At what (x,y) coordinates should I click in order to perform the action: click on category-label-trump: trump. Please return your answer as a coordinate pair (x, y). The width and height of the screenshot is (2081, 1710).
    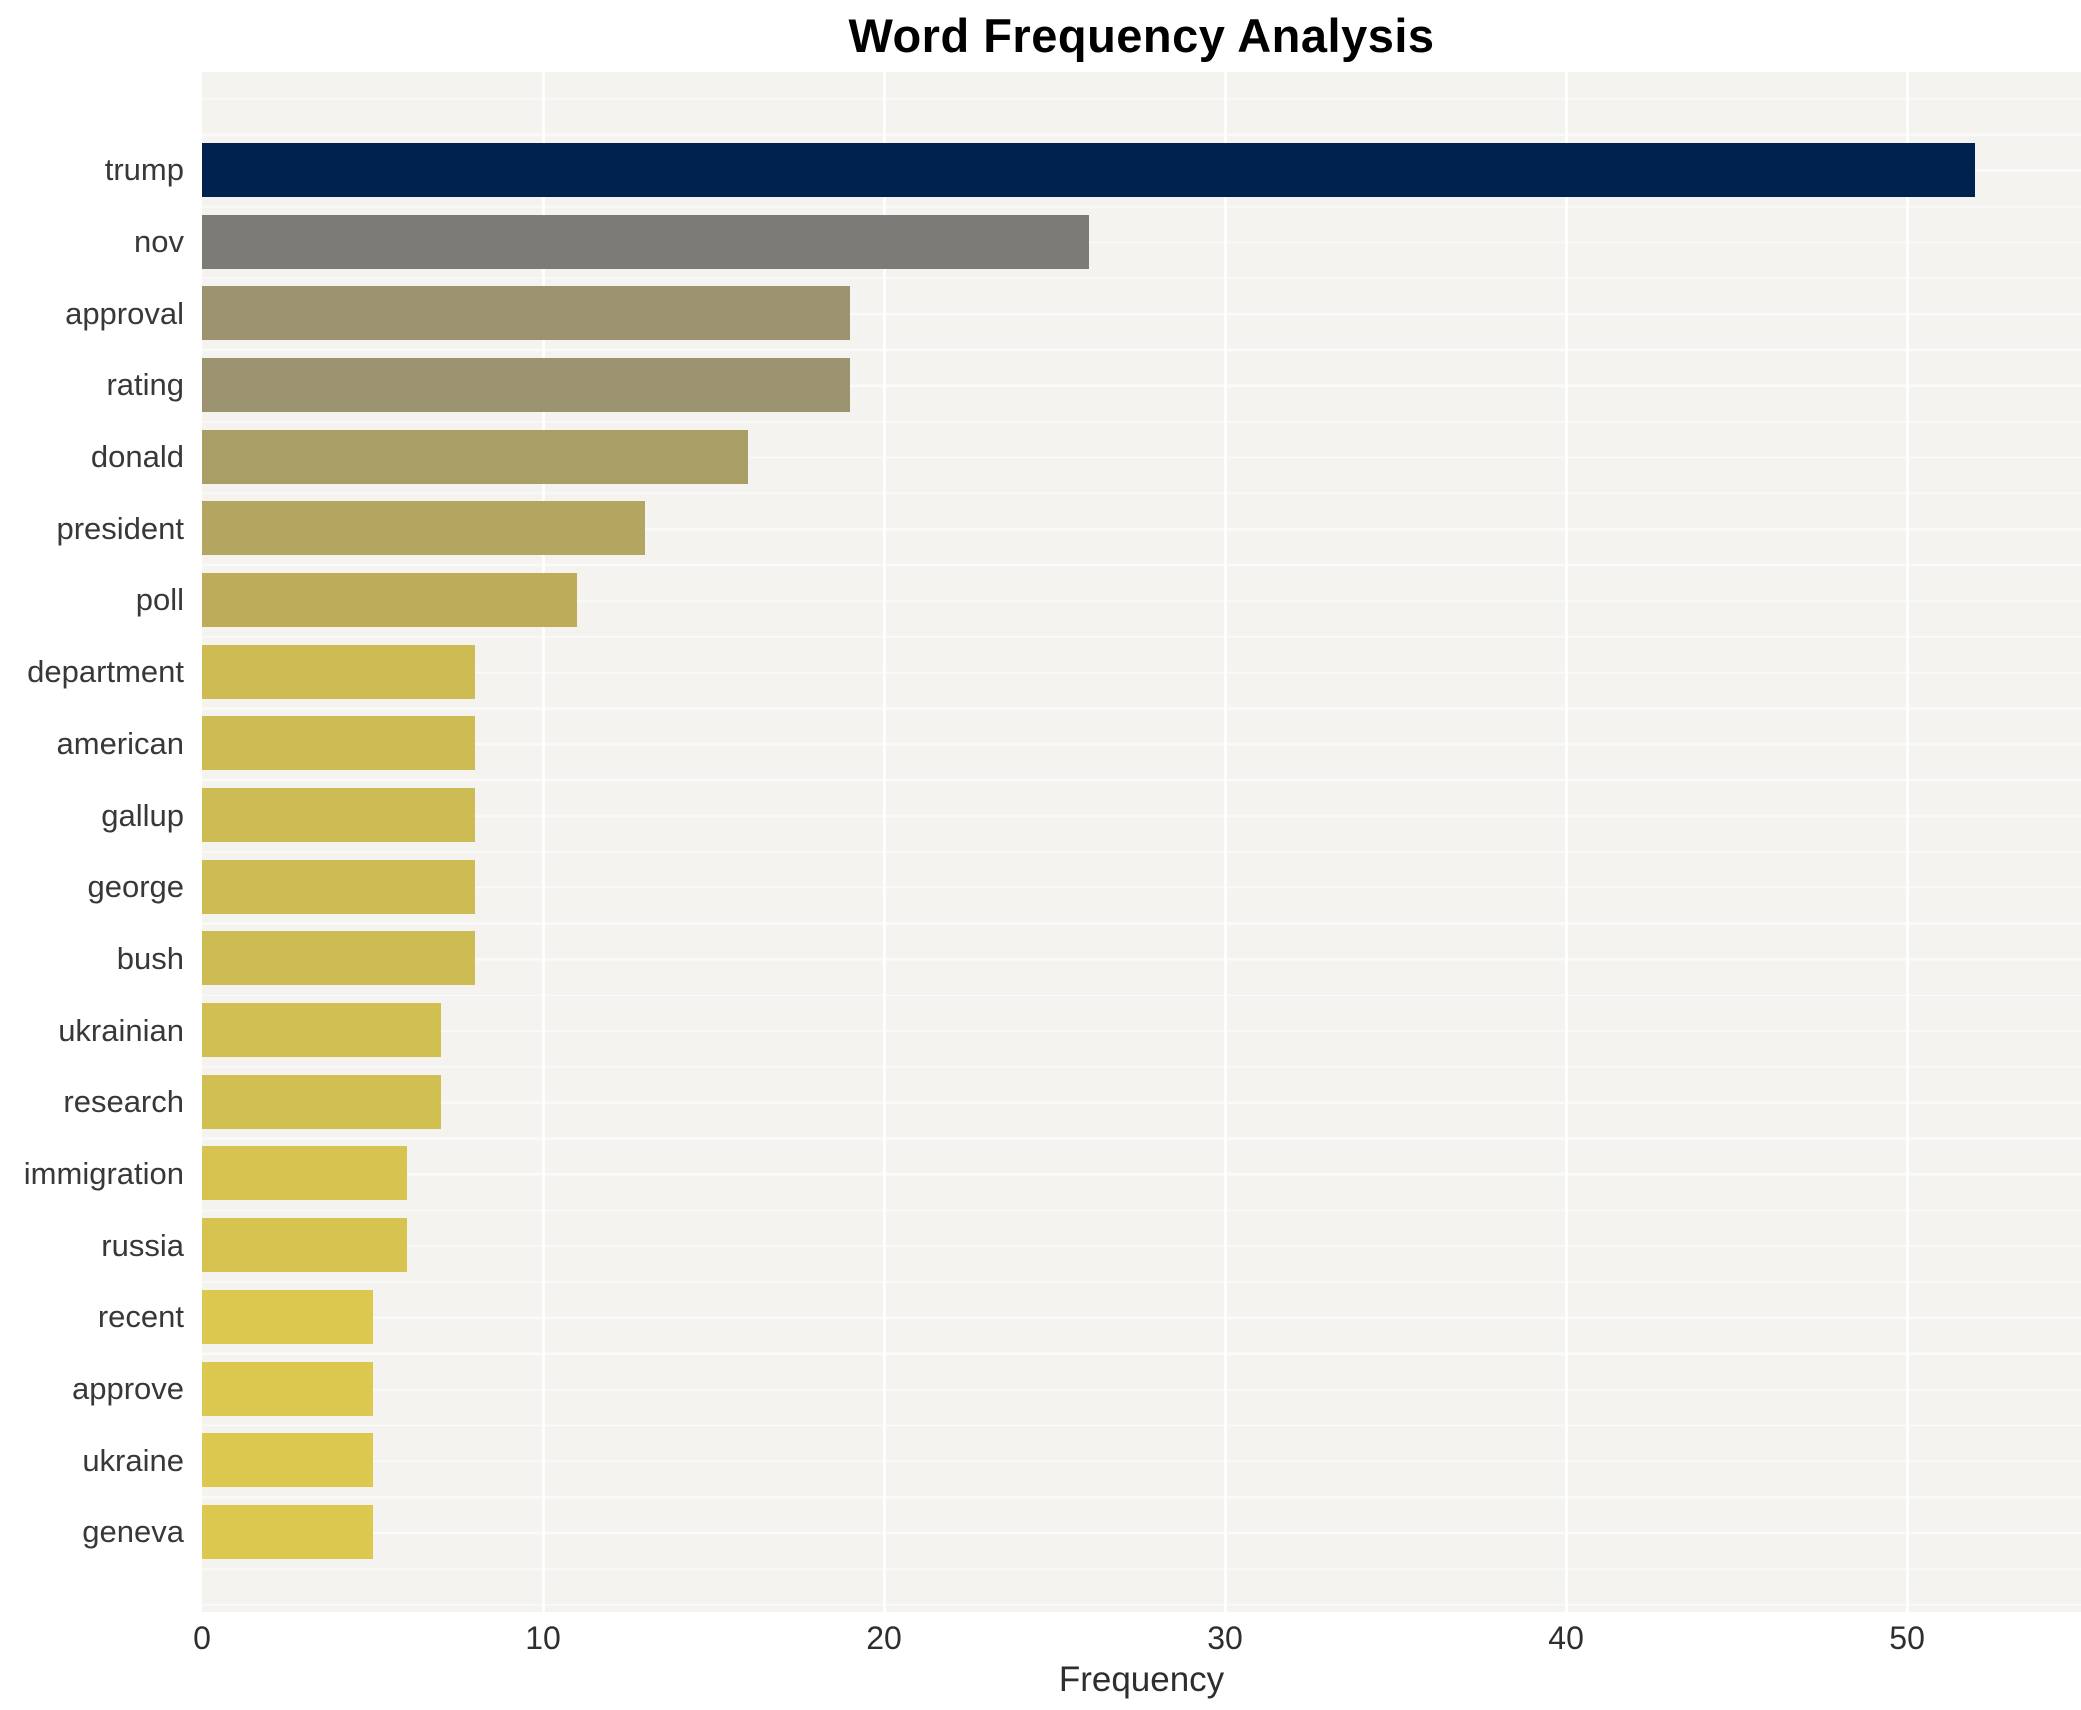
    Looking at the image, I should click on (144, 170).